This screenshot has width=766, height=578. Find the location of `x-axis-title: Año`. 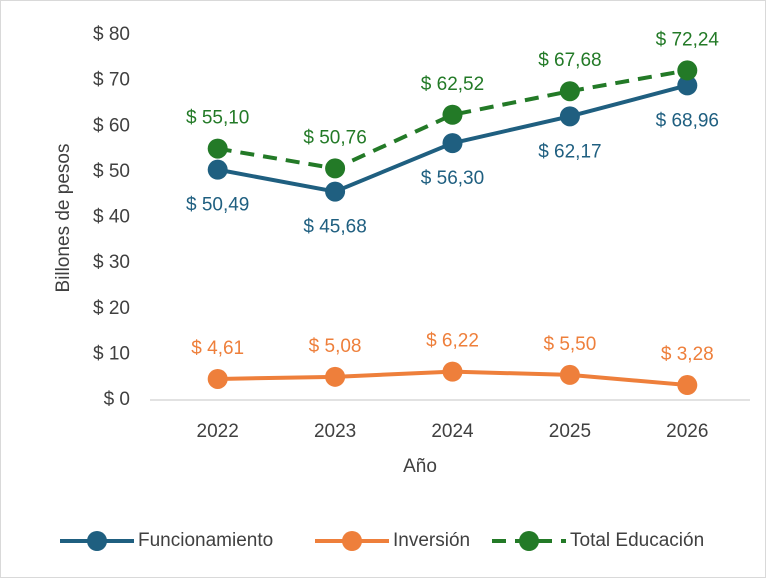

x-axis-title: Año is located at coordinates (420, 466).